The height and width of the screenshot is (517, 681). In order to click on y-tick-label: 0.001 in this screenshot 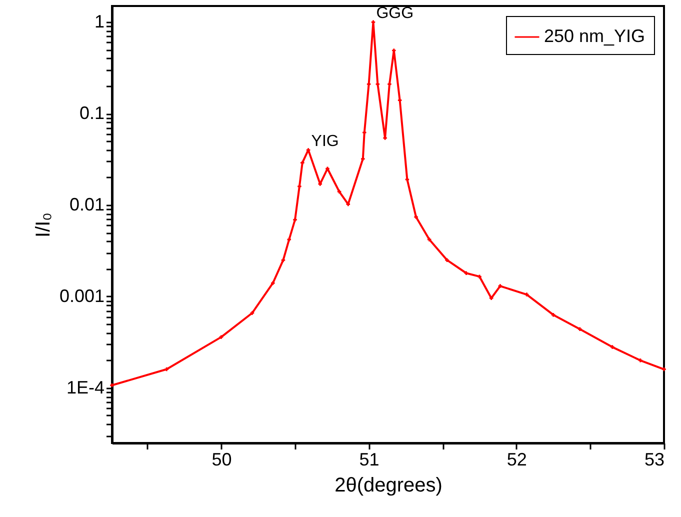, I will do `click(81, 296)`.